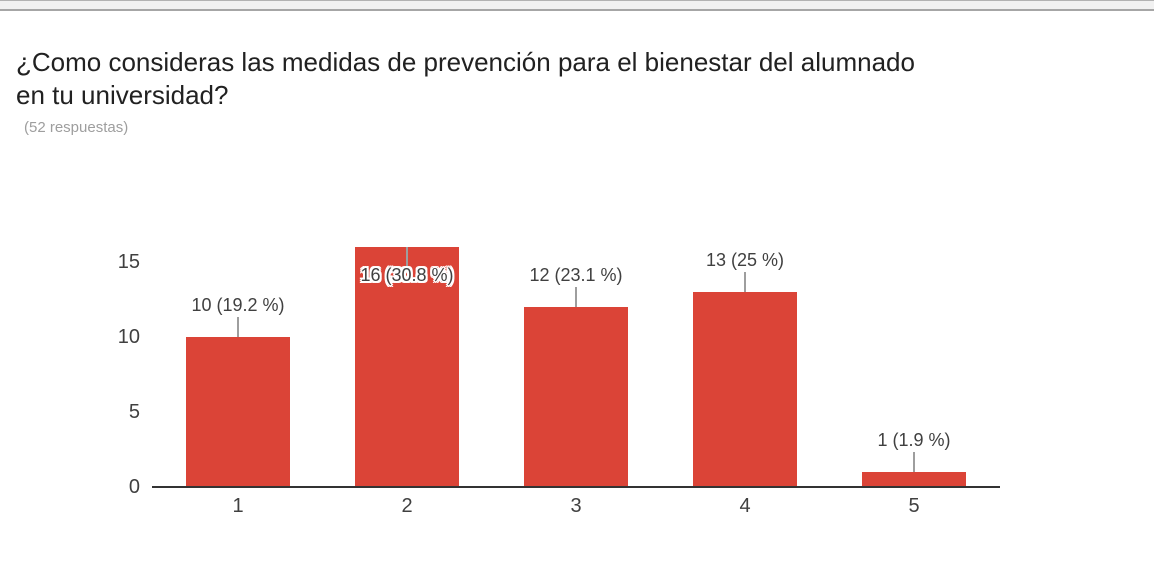  Describe the element at coordinates (576, 487) in the screenshot. I see `x-axis-baseline` at that location.